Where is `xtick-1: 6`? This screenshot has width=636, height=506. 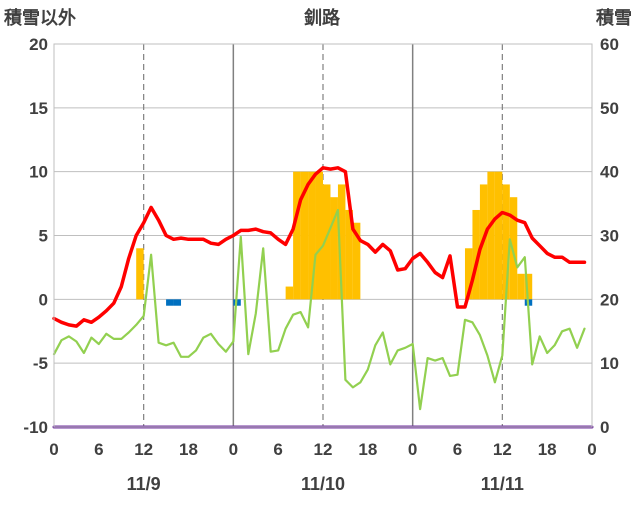
xtick-1: 6 is located at coordinates (98, 449).